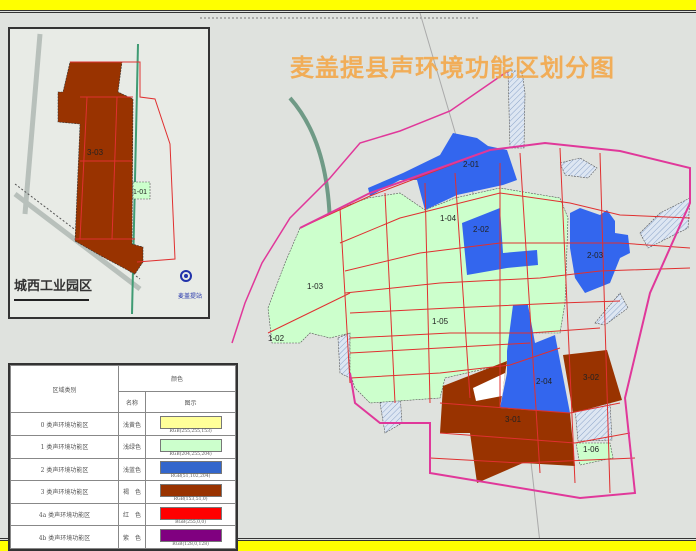 The image size is (696, 551). I want to click on legend-rgb: RGB(51,102,204), so click(190, 477).